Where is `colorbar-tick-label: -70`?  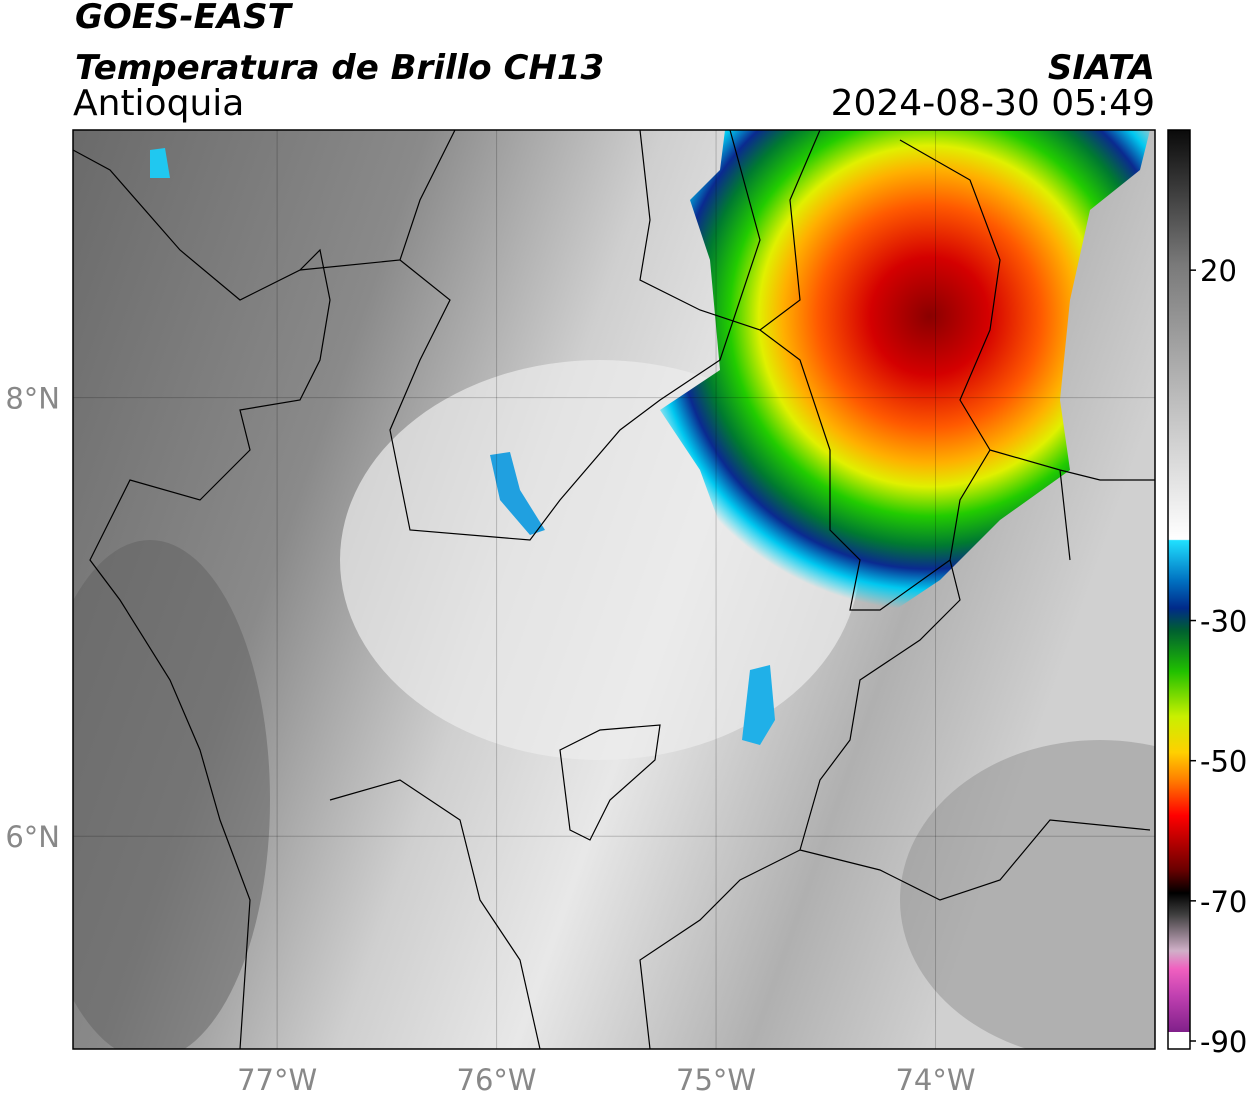 colorbar-tick-label: -70 is located at coordinates (1223, 902).